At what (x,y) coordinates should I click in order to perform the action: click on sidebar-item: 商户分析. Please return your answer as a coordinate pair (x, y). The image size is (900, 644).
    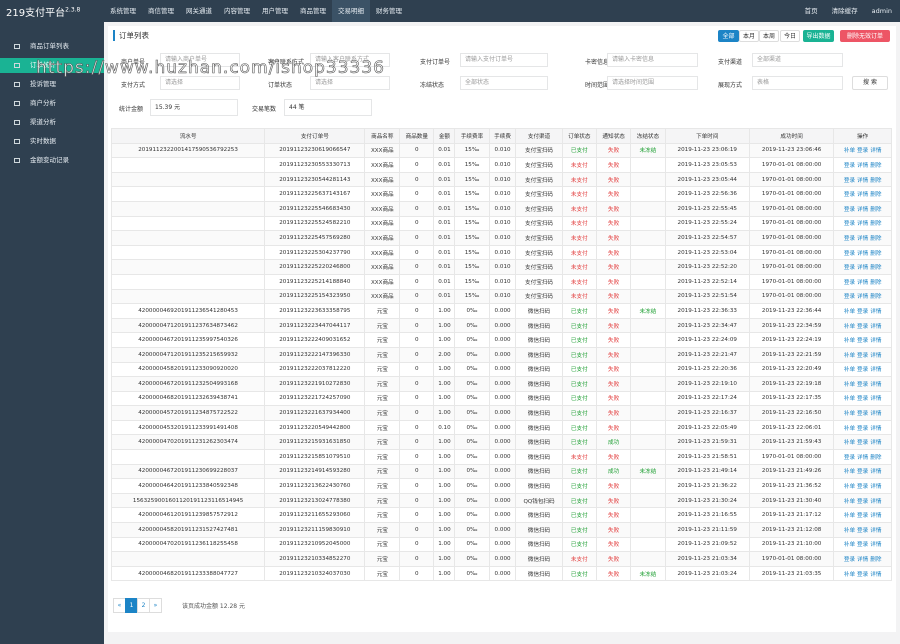
    Looking at the image, I should click on (52, 103).